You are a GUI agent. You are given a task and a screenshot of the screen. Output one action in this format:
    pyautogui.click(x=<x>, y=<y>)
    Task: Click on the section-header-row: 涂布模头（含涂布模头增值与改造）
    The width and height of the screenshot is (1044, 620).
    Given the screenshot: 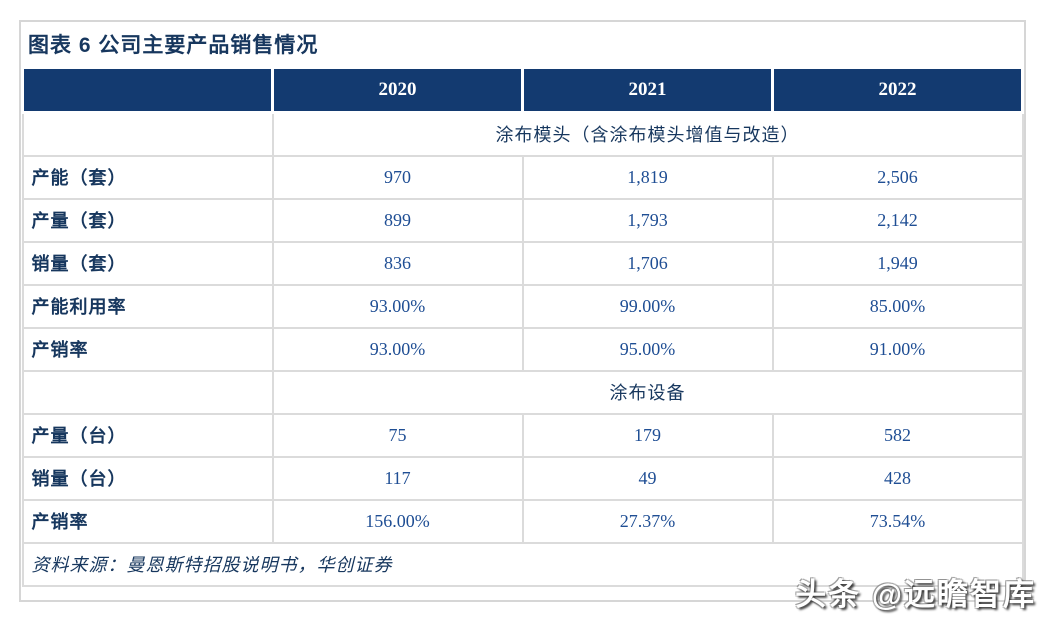 What is the action you would take?
    pyautogui.click(x=522, y=134)
    